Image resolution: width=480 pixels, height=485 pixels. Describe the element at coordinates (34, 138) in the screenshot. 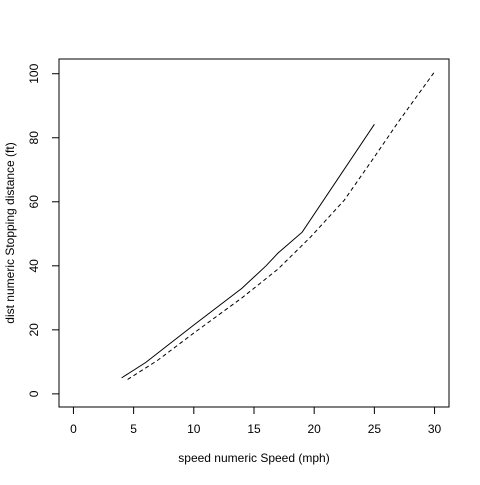

I see `y-tick-label: 80` at that location.